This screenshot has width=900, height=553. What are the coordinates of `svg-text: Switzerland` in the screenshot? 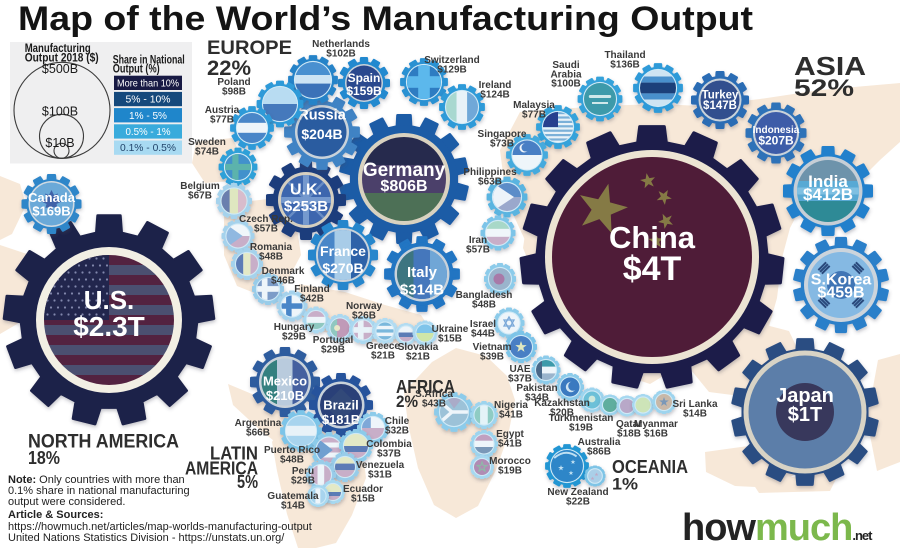 It's located at (452, 60).